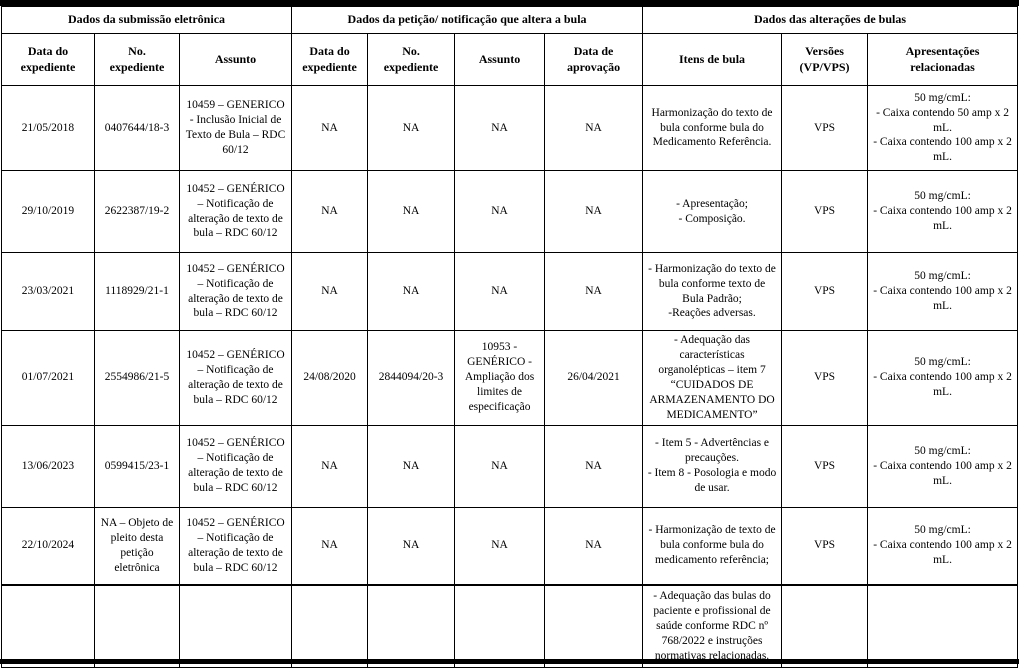  I want to click on cell-data-expediente, so click(48, 626).